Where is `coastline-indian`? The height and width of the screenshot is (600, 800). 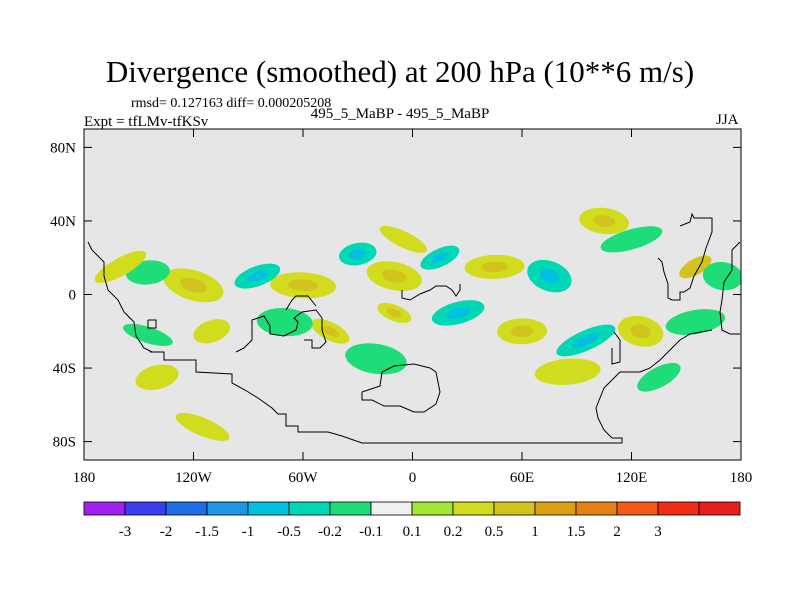 coastline-indian is located at coordinates (616, 348).